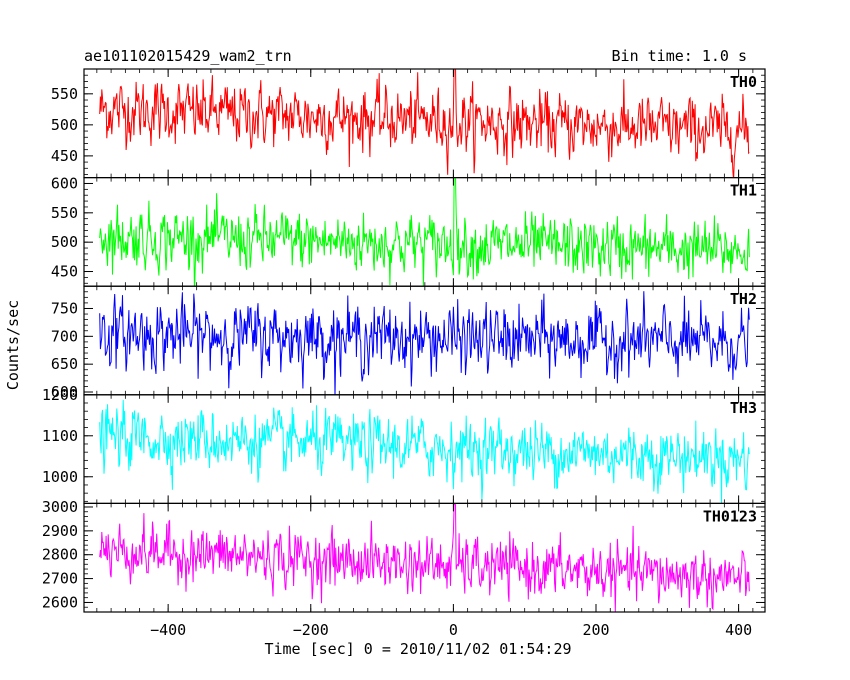 This screenshot has width=850, height=680. I want to click on x-tick-label: −400, so click(168, 630).